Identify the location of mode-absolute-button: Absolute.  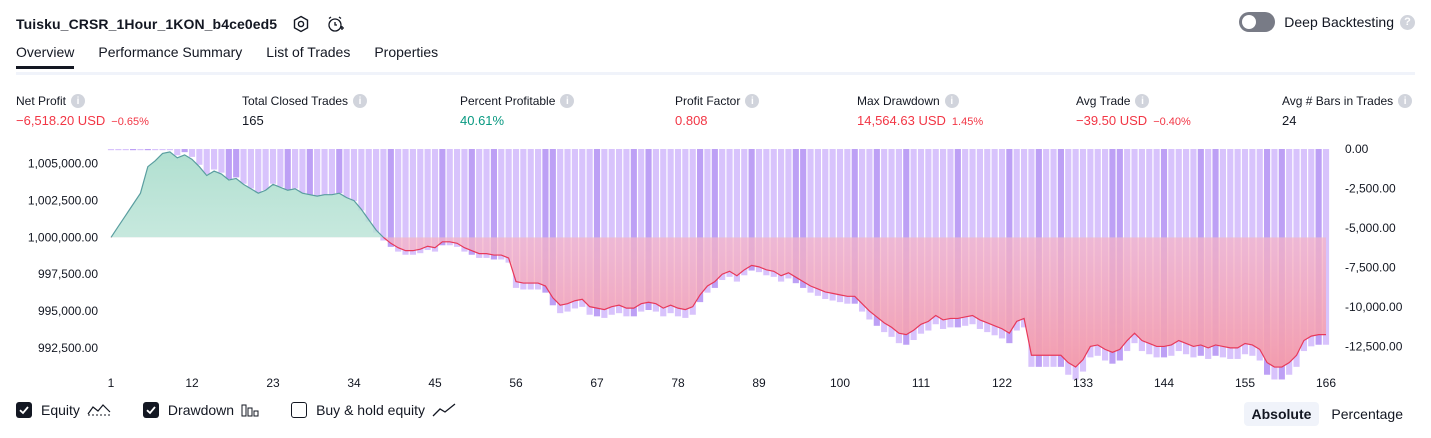
(1281, 414).